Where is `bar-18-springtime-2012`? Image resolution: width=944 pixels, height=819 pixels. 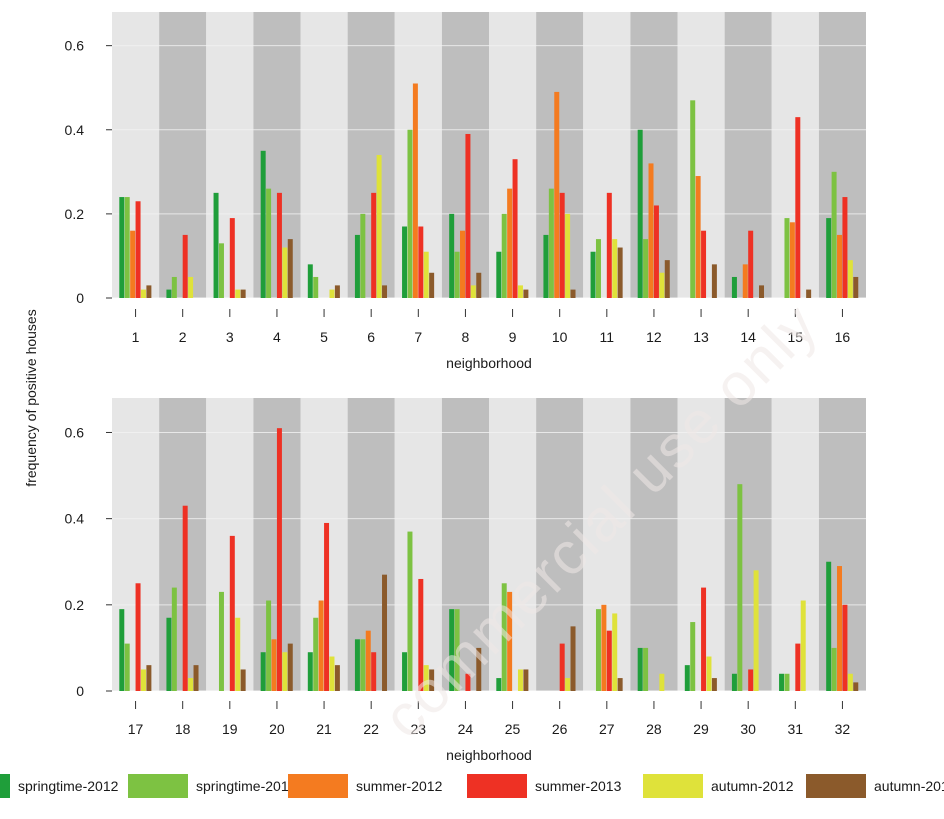 bar-18-springtime-2012 is located at coordinates (169, 654).